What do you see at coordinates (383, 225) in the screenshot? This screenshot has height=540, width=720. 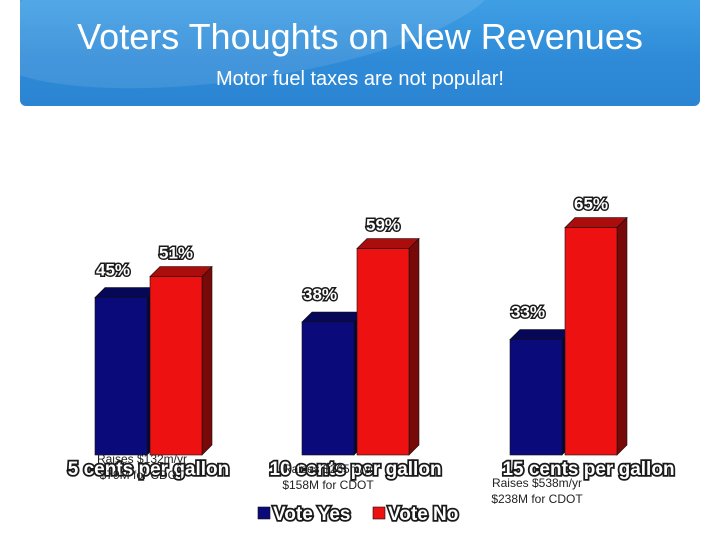 I see `data-label-vote-no-2: 59%` at bounding box center [383, 225].